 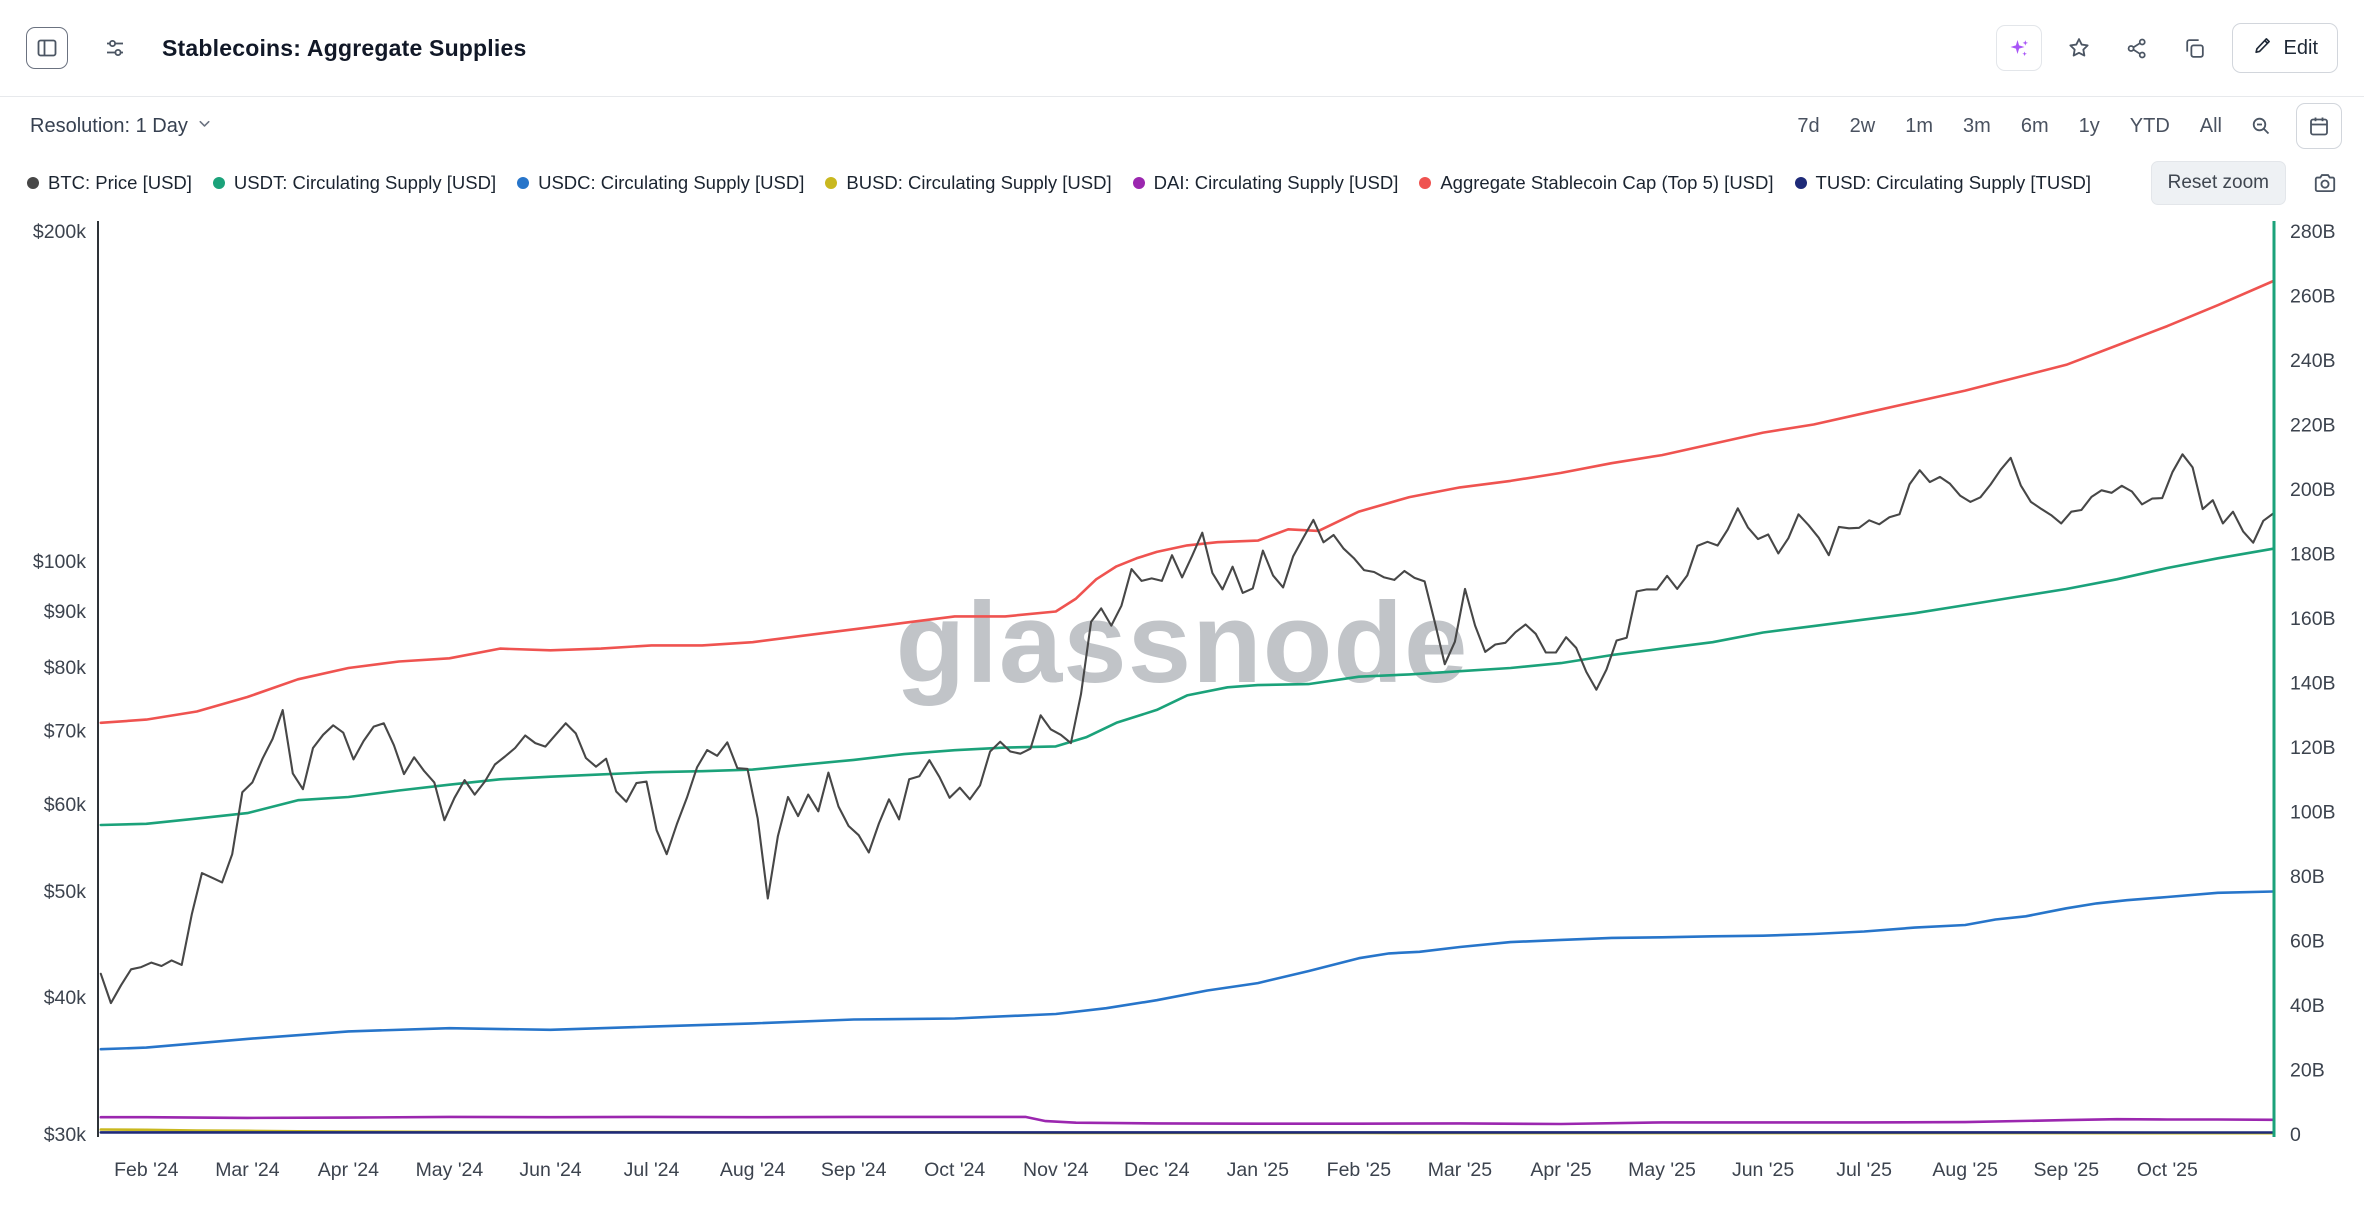 What do you see at coordinates (1182, 48) in the screenshot?
I see `header: Stablecoins: Aggregate Supplies` at bounding box center [1182, 48].